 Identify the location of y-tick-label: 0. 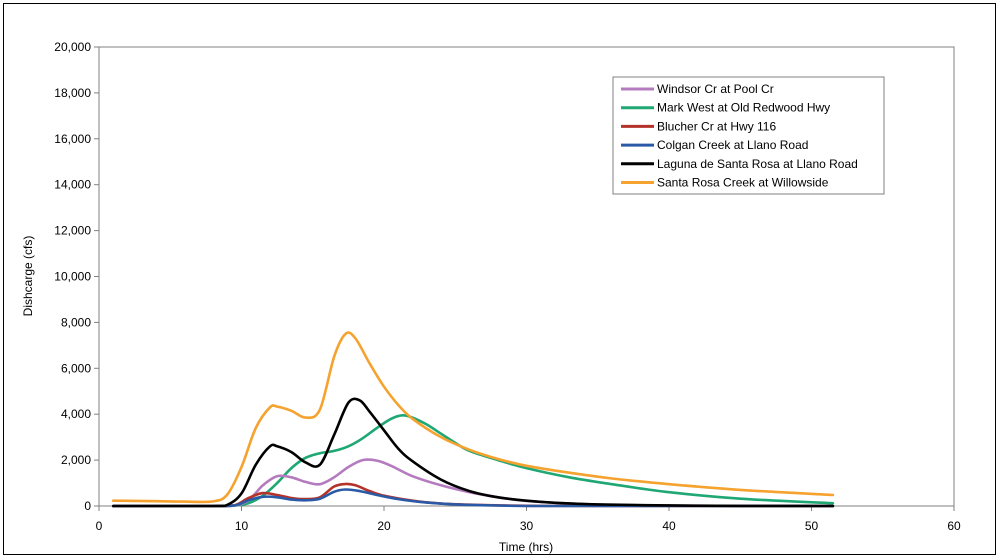
(87, 506).